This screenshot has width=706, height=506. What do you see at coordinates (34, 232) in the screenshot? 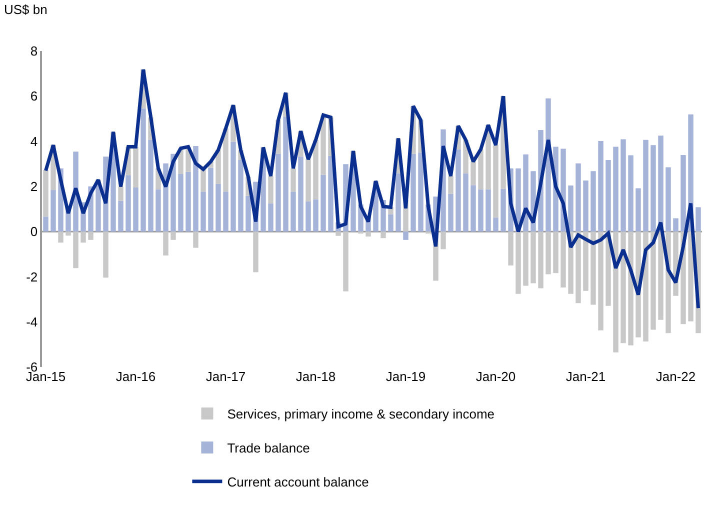
I see `y-tick-label: 0` at bounding box center [34, 232].